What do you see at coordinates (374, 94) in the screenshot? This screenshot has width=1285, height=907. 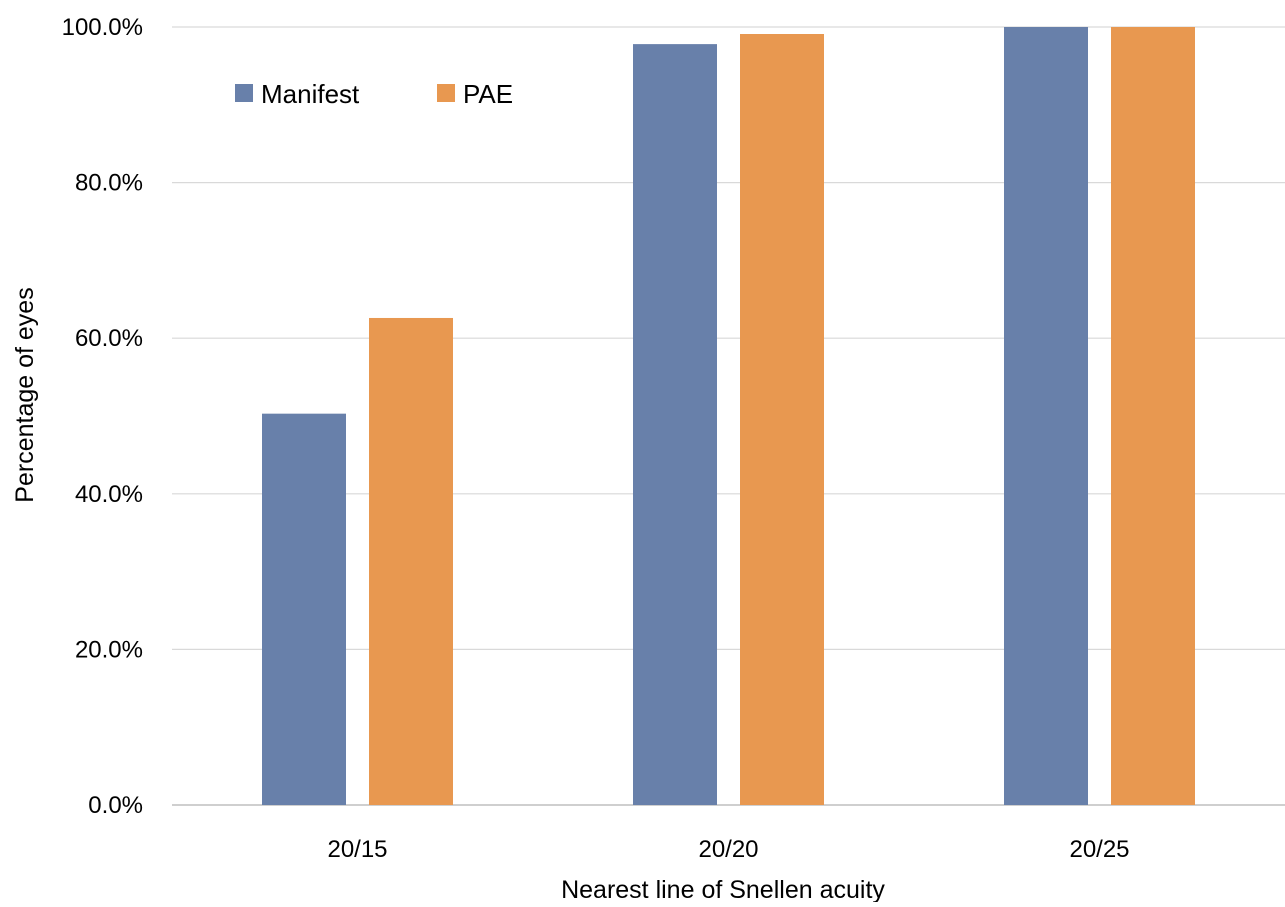 I see `legend: Manifest PAE` at bounding box center [374, 94].